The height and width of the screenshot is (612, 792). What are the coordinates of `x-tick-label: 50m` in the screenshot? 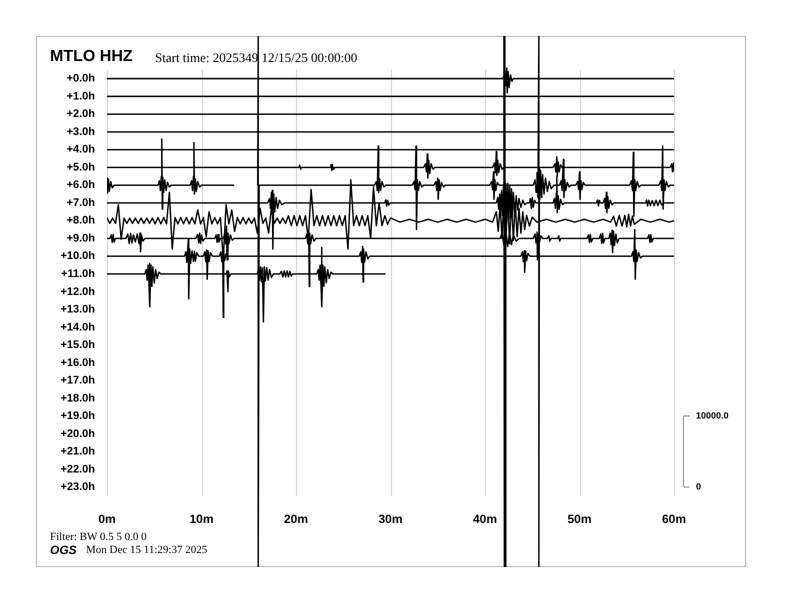 It's located at (579, 519).